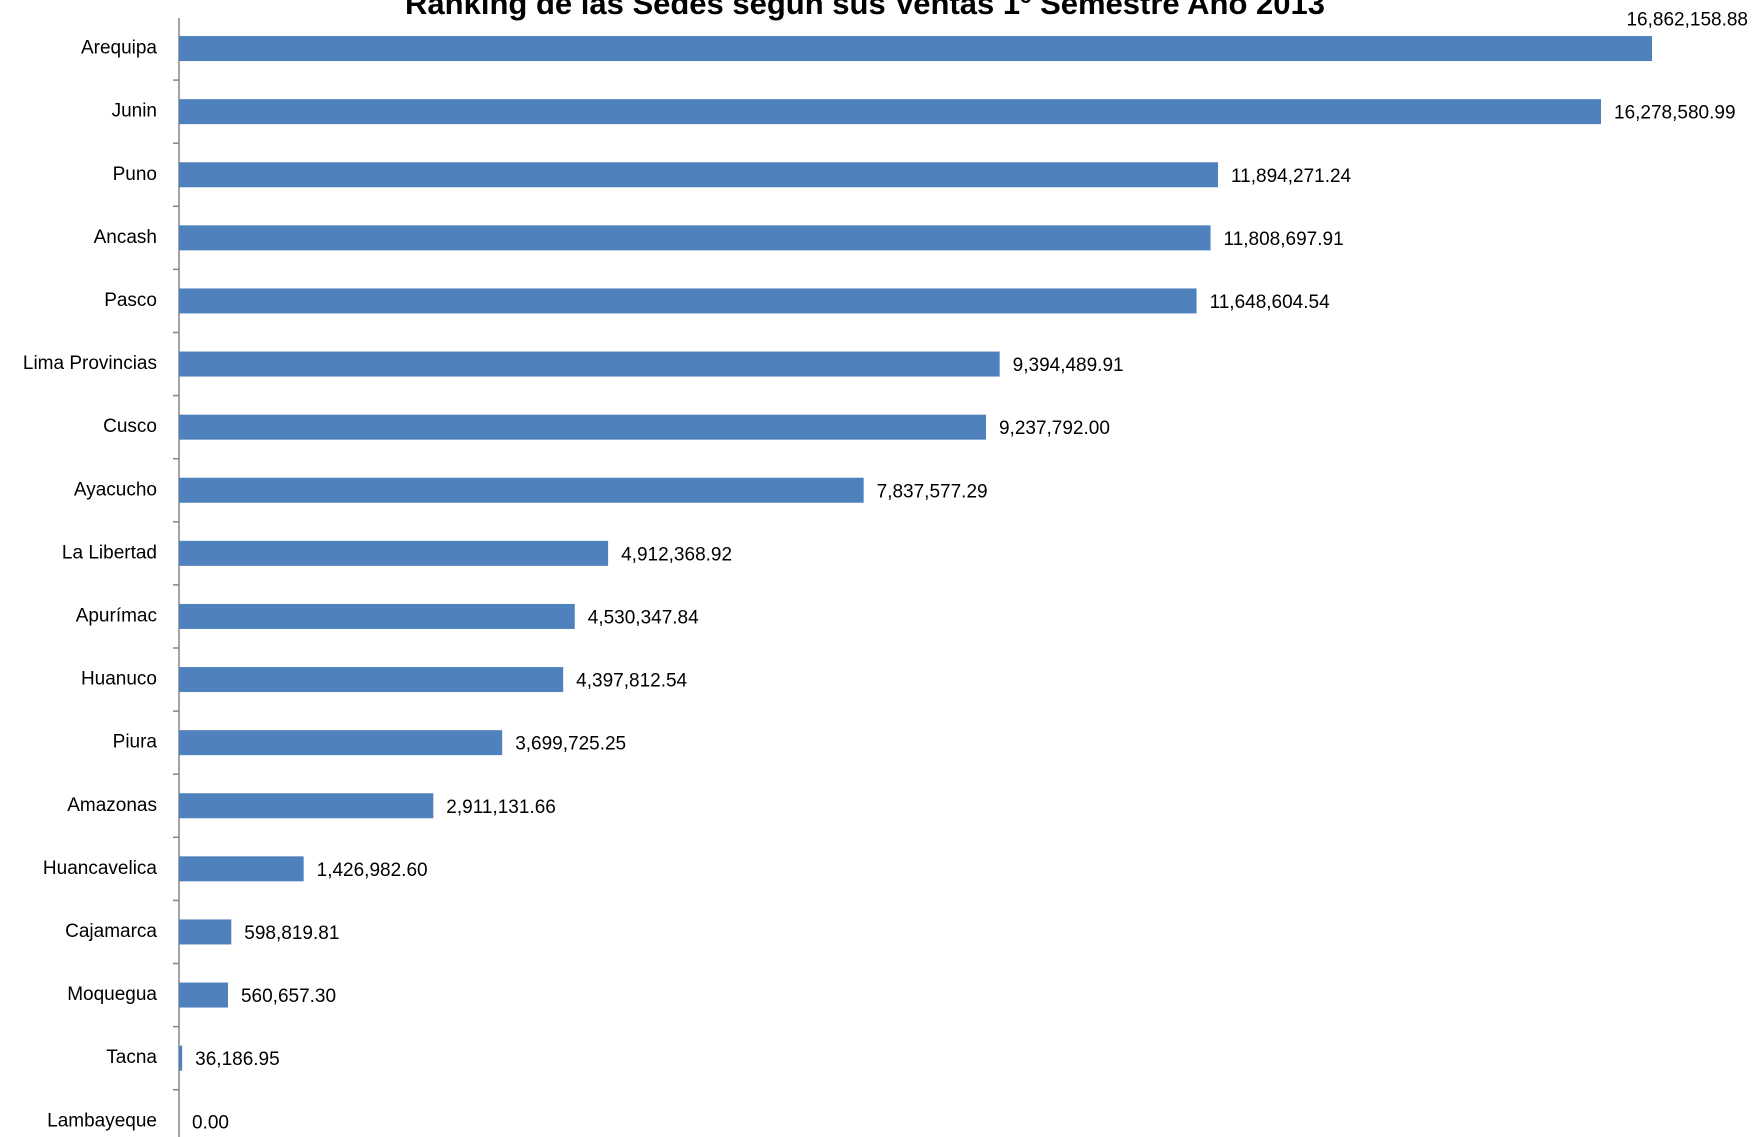 This screenshot has width=1754, height=1137. Describe the element at coordinates (570, 744) in the screenshot. I see `data-label: 3,699,725.25` at that location.